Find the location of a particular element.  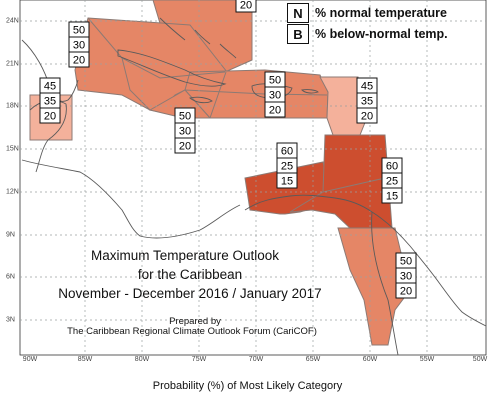

value-box-caribbean-central: 30 is located at coordinates (185, 130).